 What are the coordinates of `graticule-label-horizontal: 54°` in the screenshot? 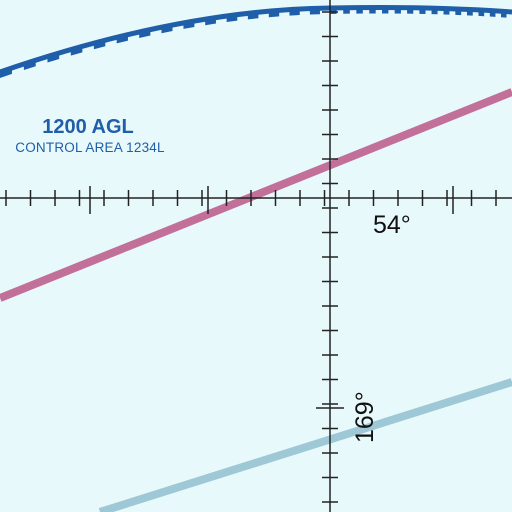 It's located at (392, 225).